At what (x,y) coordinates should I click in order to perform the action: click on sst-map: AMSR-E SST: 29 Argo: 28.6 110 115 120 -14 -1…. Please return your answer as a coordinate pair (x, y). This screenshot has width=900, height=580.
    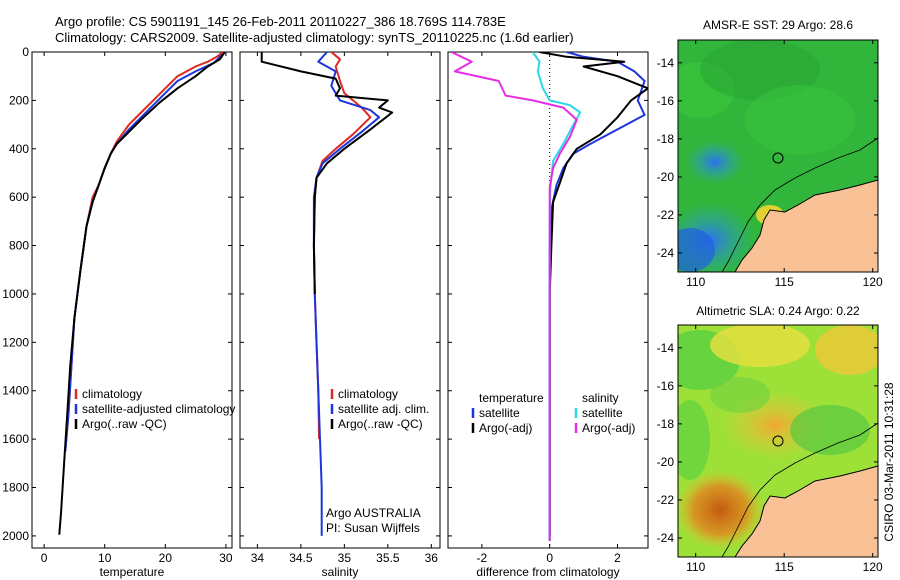
    Looking at the image, I should click on (770, 153).